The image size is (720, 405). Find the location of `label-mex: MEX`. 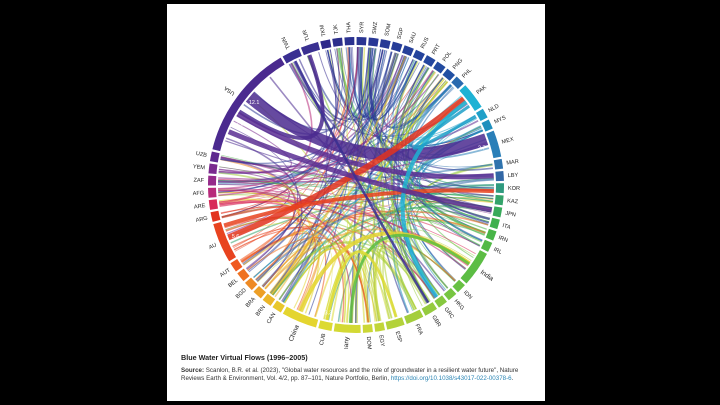

label-mex: MEX is located at coordinates (508, 140).